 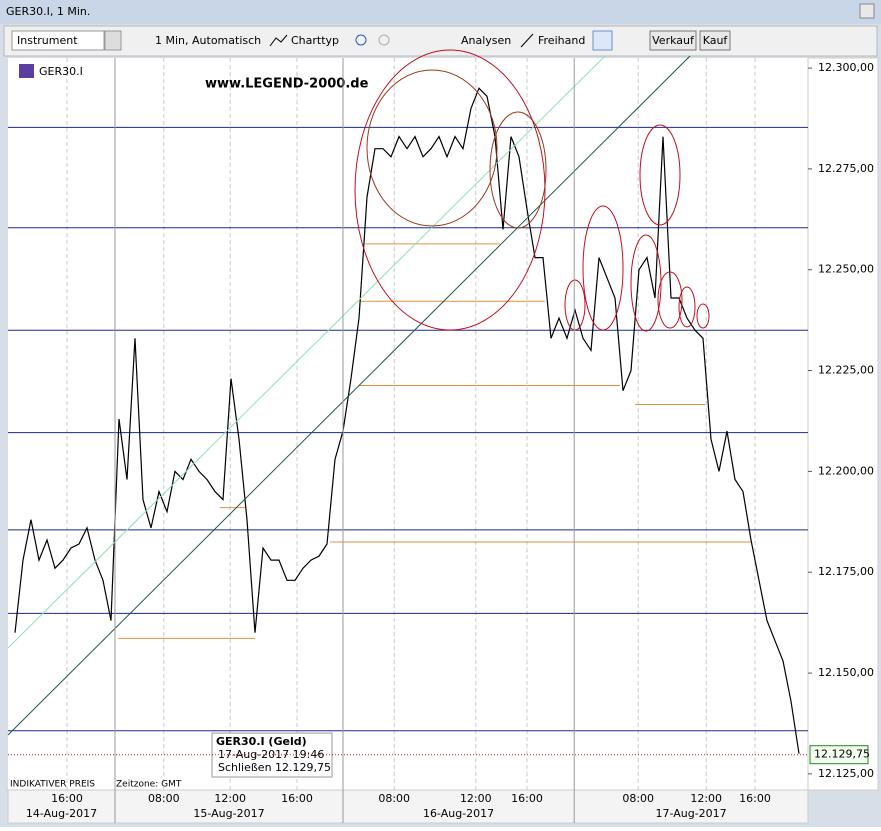 I want to click on tooltip-close: 12.129,75, so click(x=303, y=767).